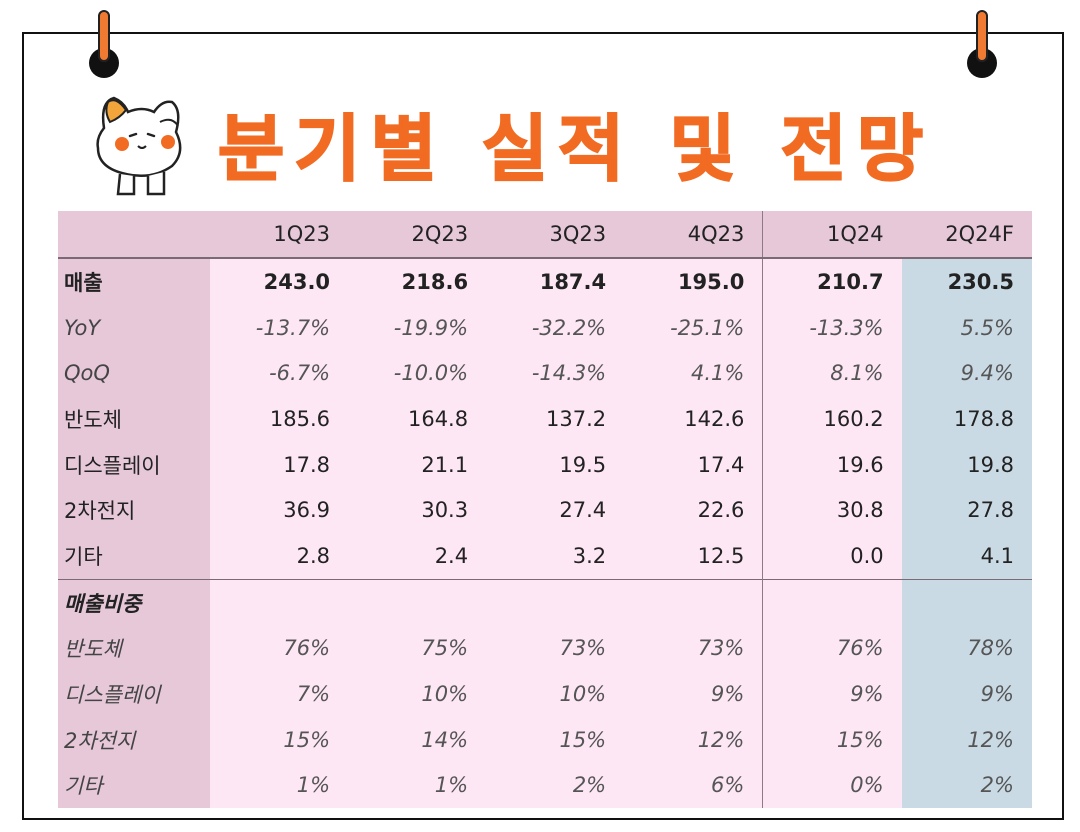 The width and height of the screenshot is (1080, 832). I want to click on table-cell: 142.6, so click(693, 419).